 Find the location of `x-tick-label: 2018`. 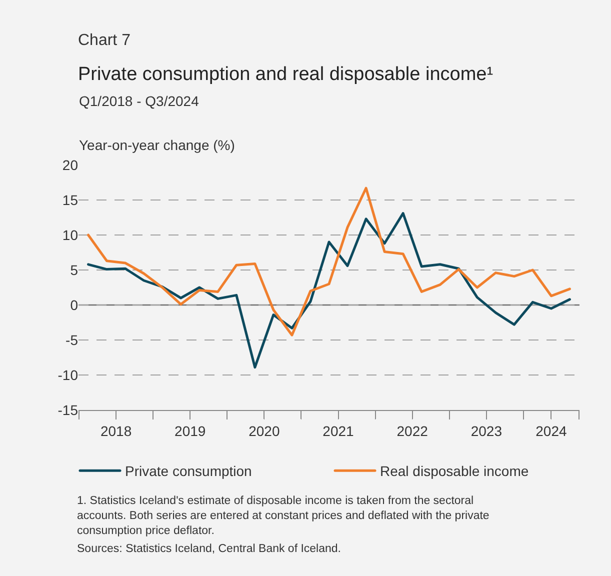

x-tick-label: 2018 is located at coordinates (116, 430).